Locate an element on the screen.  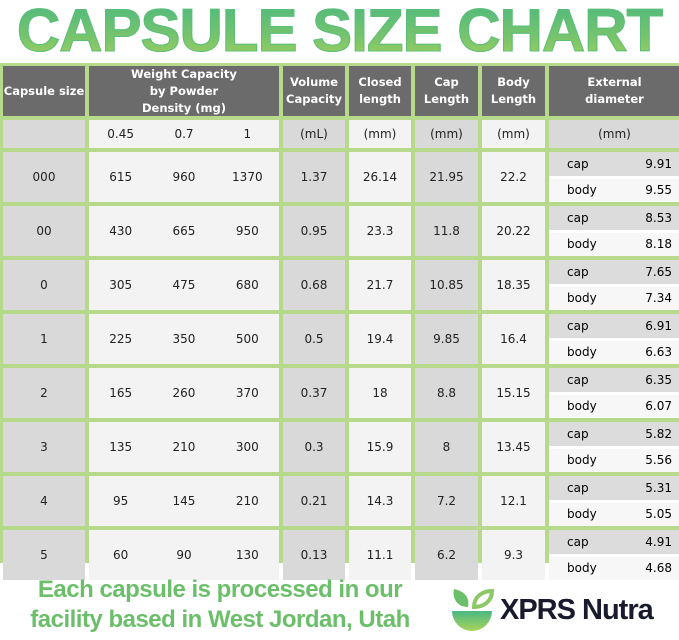
ext-cap-row: cap 9.91 is located at coordinates (614, 164).